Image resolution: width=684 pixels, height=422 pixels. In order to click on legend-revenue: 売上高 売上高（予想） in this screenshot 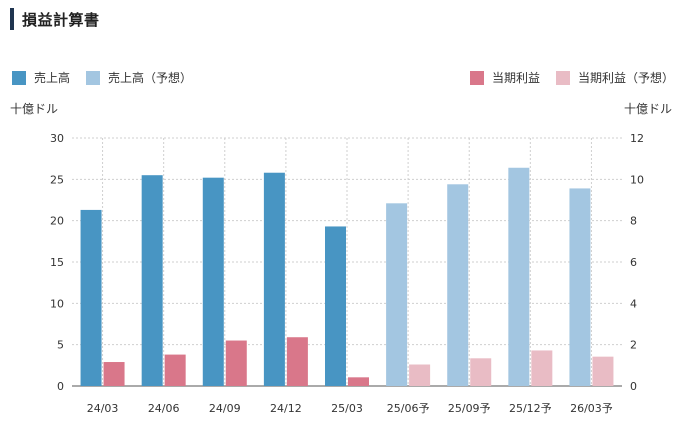, I will do `click(102, 77)`.